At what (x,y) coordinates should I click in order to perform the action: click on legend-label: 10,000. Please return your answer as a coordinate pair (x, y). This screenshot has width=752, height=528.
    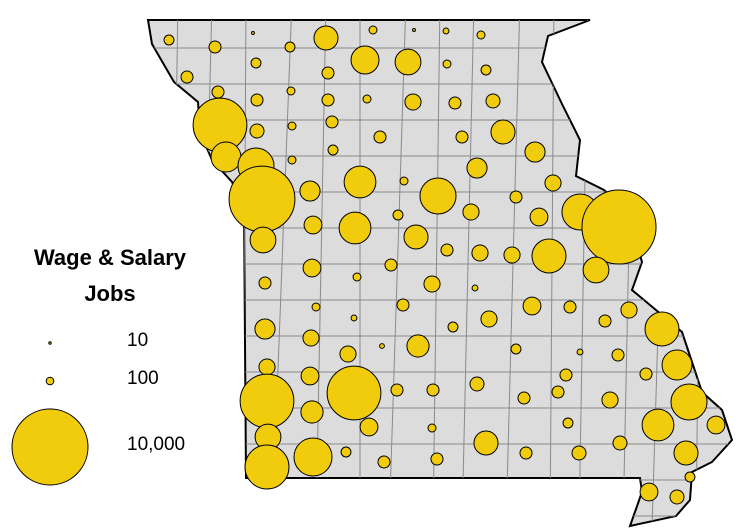
    Looking at the image, I should click on (156, 444).